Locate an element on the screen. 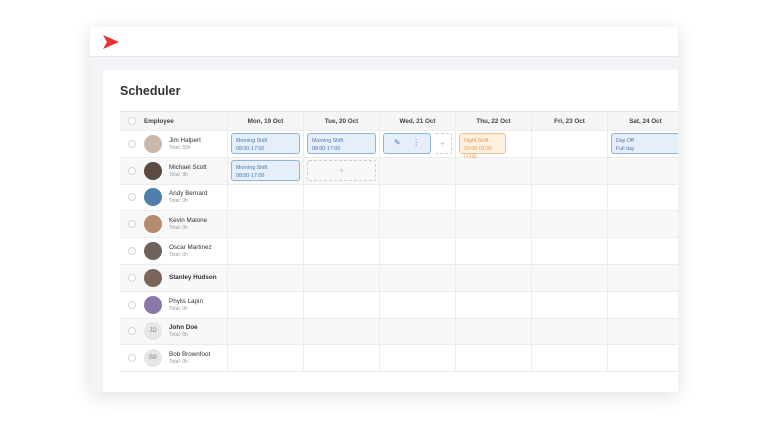  day-header: Fri, 23 Oct is located at coordinates (569, 121).